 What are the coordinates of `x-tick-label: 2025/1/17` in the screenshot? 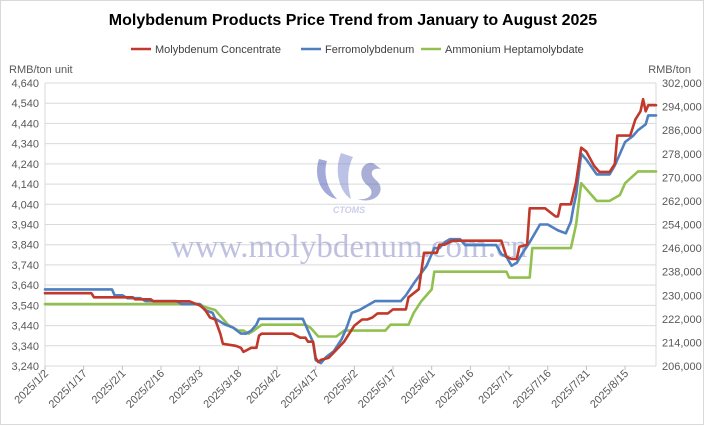 It's located at (68, 389).